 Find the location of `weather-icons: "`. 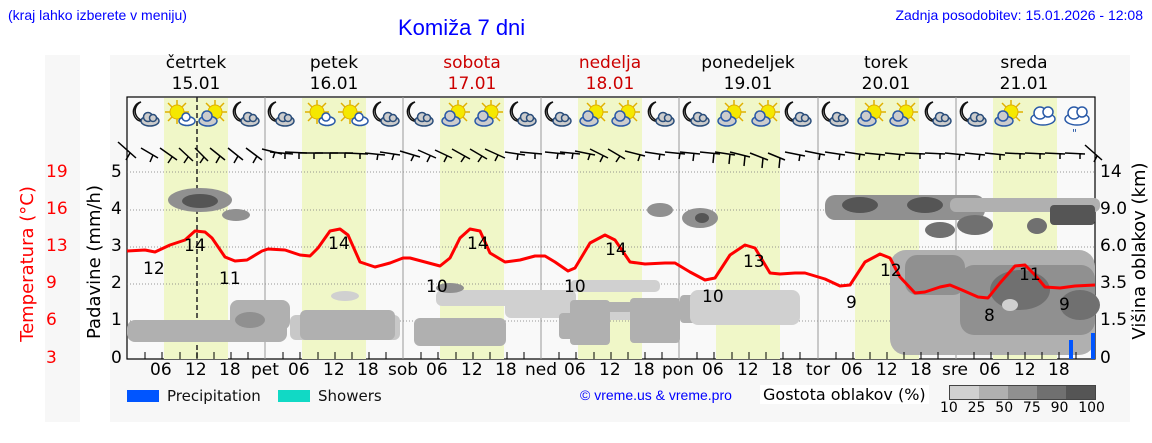

weather-icons: " is located at coordinates (611, 119).